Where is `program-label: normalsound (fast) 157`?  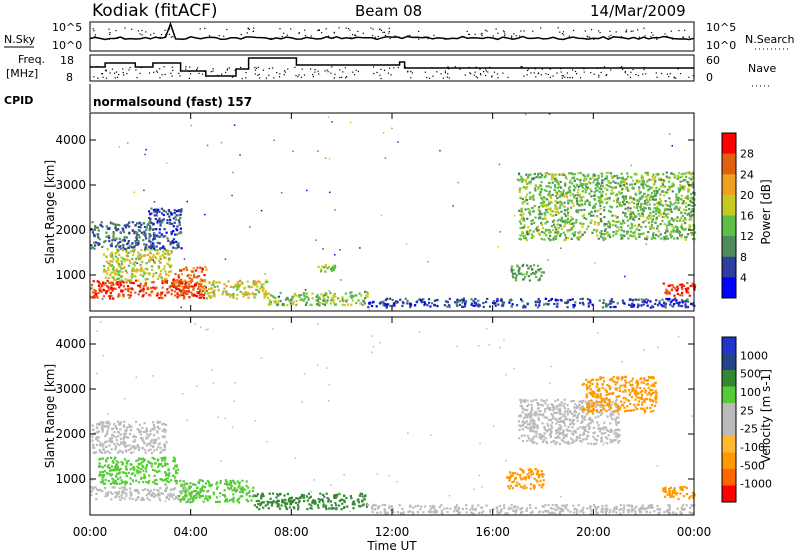
program-label: normalsound (fast) 157 is located at coordinates (172, 102).